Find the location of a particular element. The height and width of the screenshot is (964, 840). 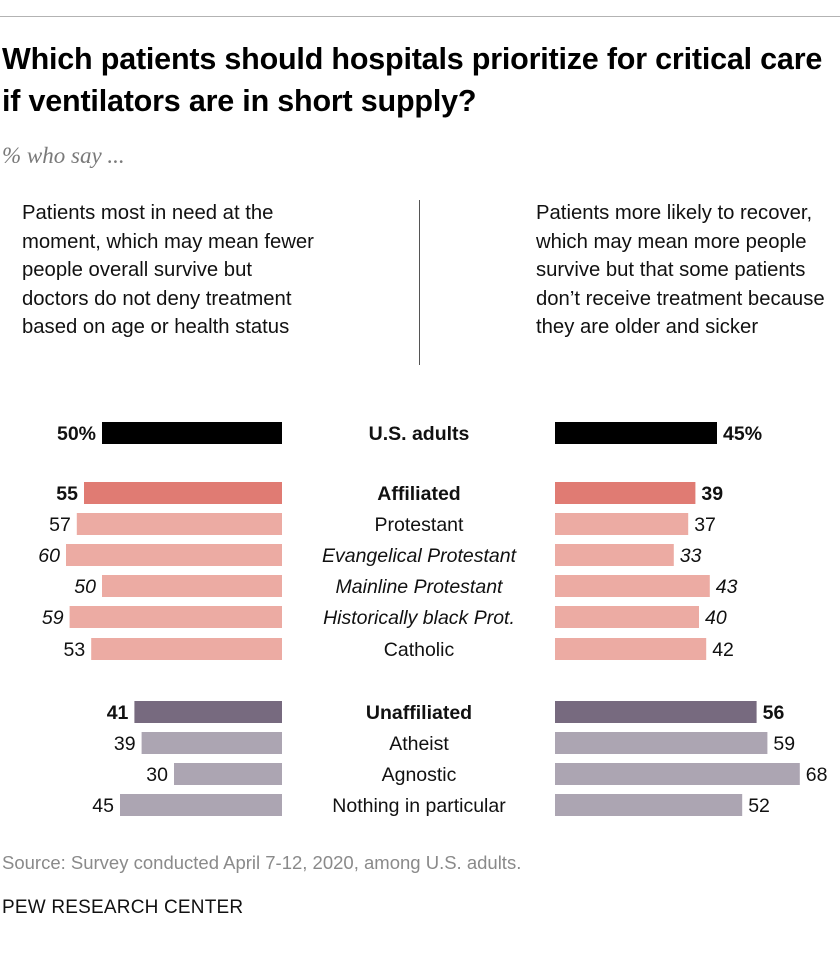

bar-left-mainline-protestant is located at coordinates (192, 586).